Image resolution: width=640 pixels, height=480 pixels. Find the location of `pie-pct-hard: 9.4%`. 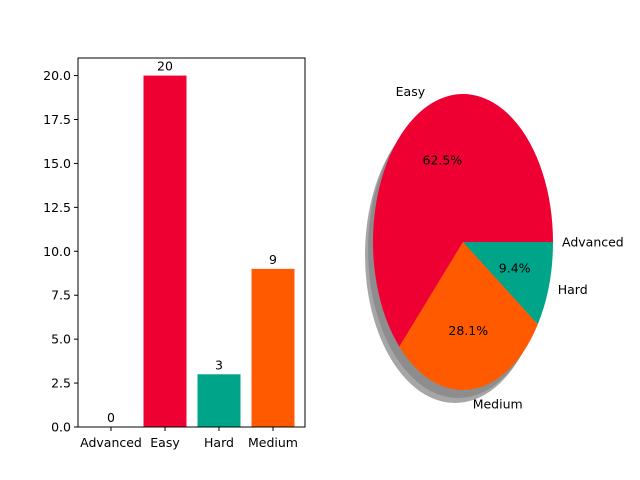

pie-pct-hard: 9.4% is located at coordinates (515, 267).